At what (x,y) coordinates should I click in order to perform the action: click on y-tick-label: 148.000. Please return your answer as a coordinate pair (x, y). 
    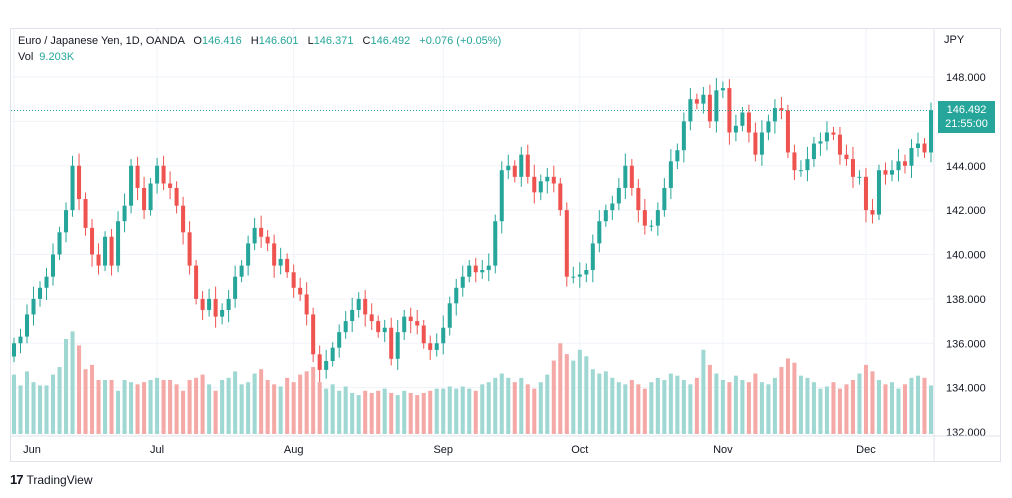
    Looking at the image, I should click on (966, 78).